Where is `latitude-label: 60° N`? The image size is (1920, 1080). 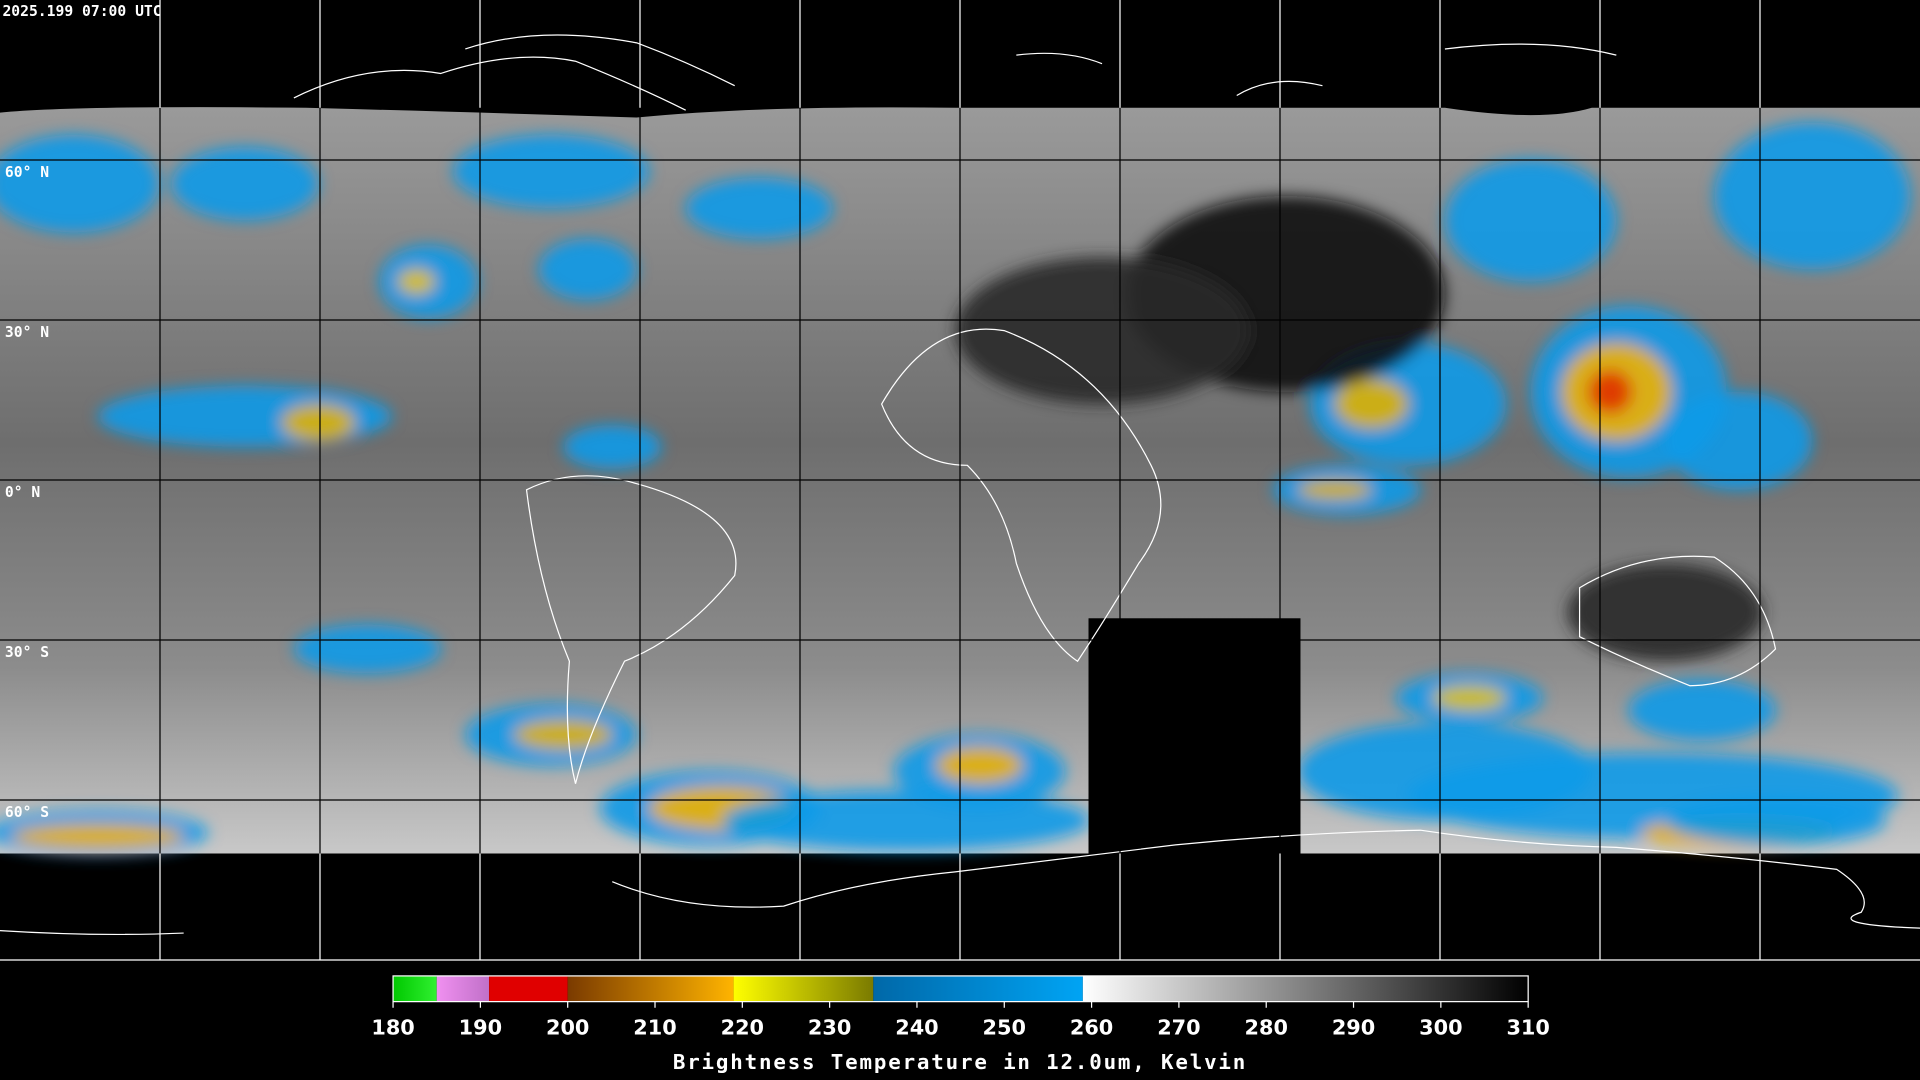
latitude-label: 60° N is located at coordinates (27, 172).